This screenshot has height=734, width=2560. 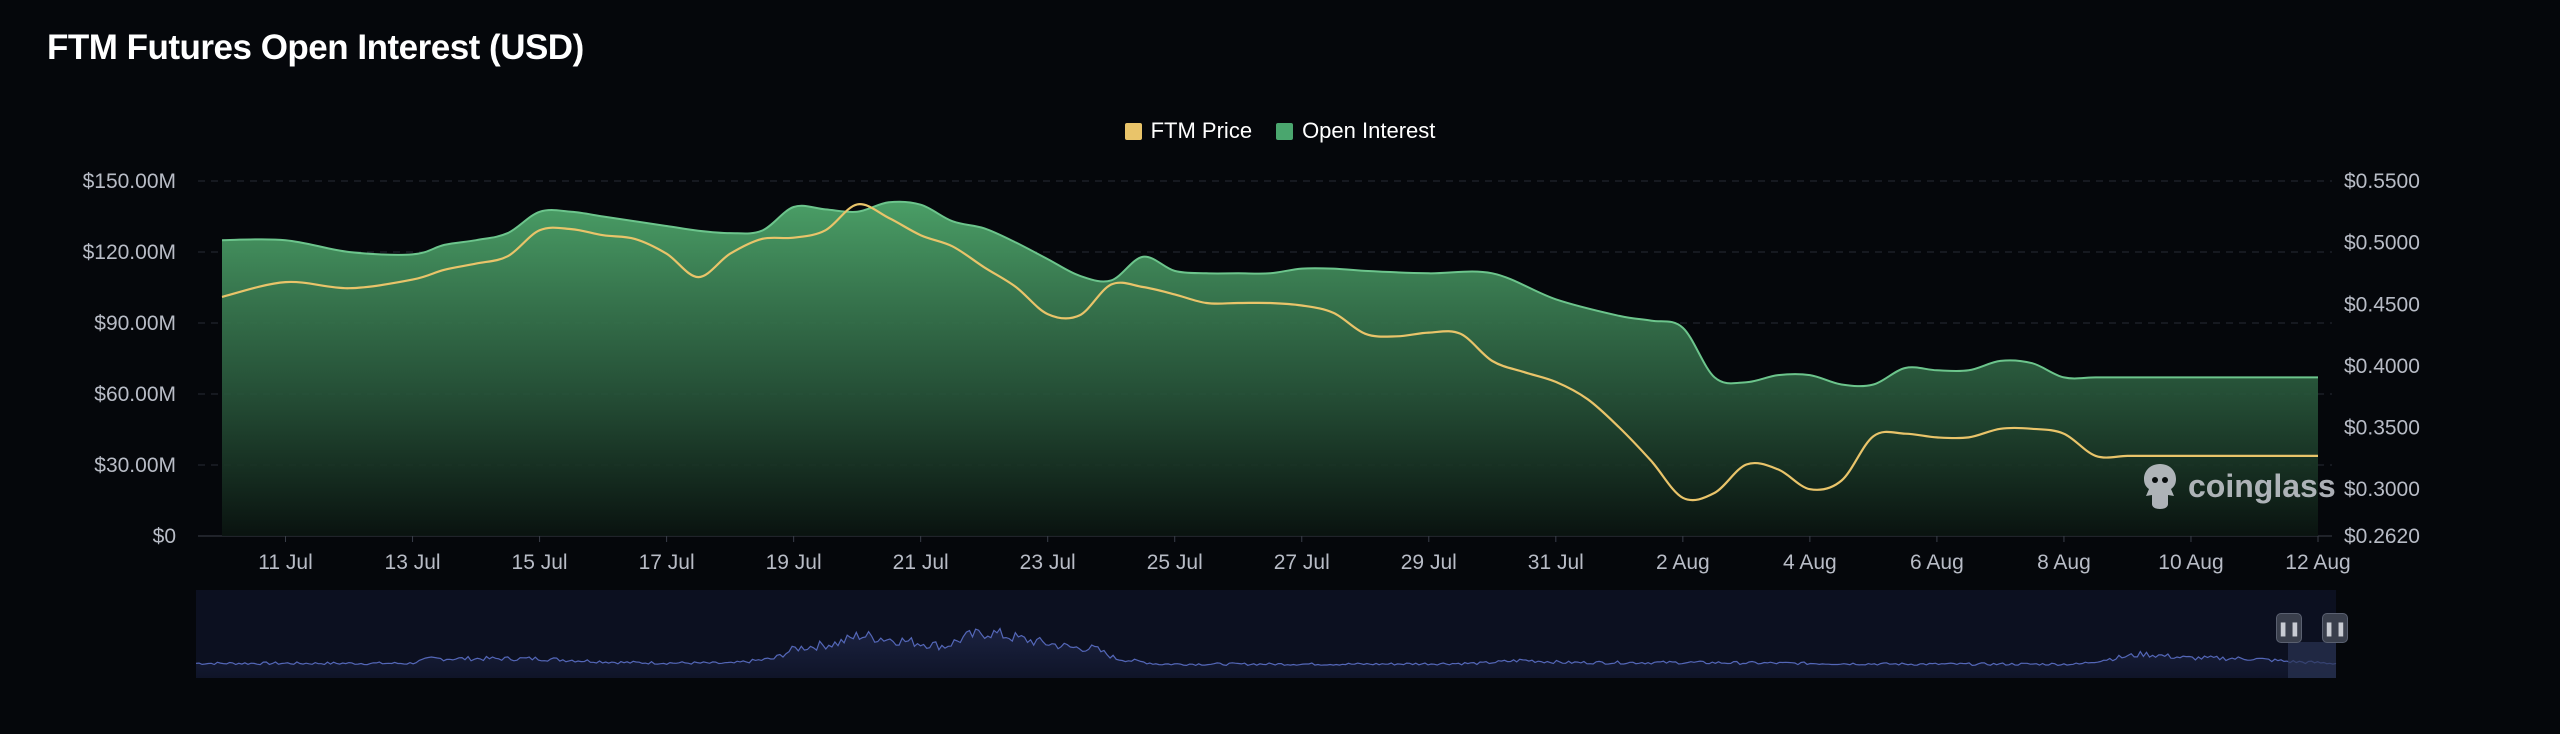 I want to click on legend-label-ftm-price: FTM Price, so click(x=1201, y=130).